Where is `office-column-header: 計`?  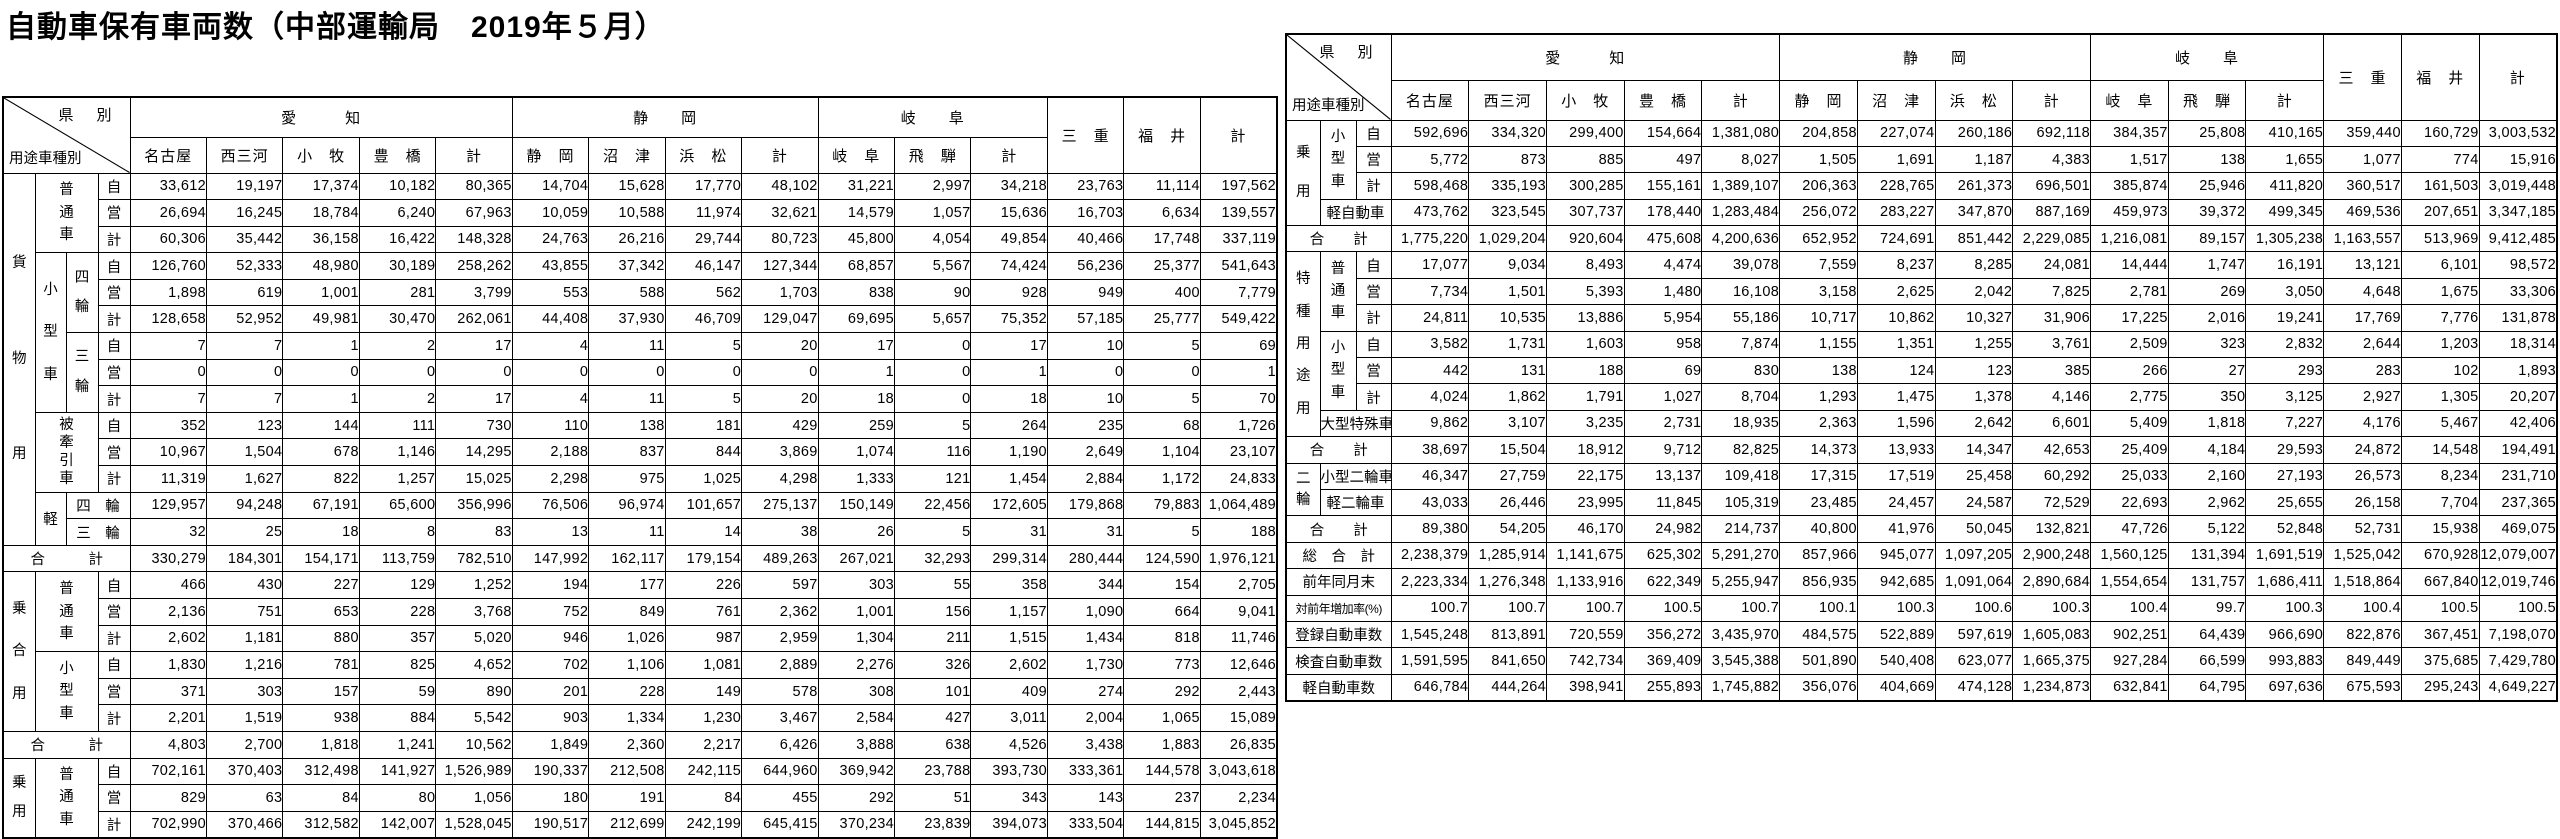 office-column-header: 計 is located at coordinates (2285, 100).